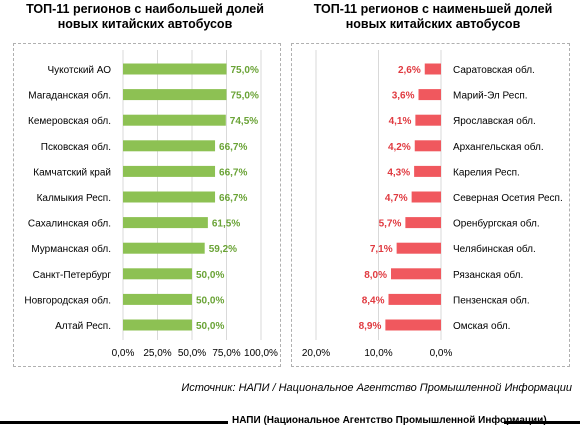 This screenshot has width=580, height=432. Describe the element at coordinates (69, 96) in the screenshot. I see `left-category-label: Магаданская обл.` at that location.